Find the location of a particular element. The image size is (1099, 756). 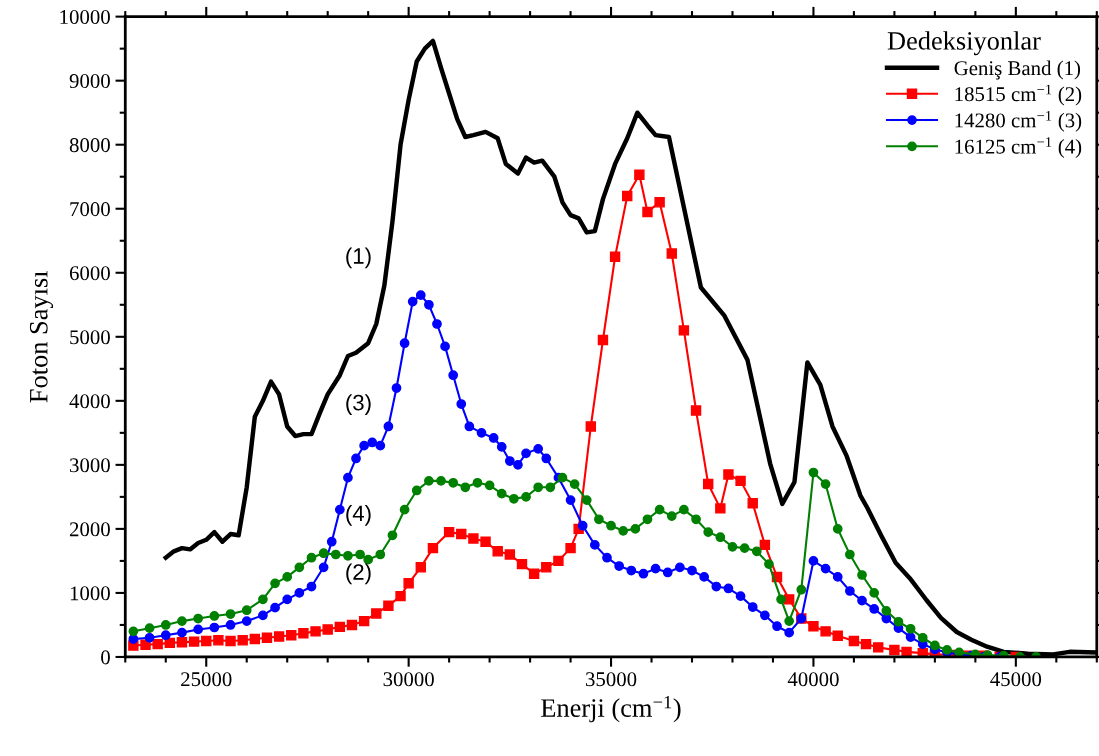

legend-label: Geniş Band (1) is located at coordinates (1017, 70).